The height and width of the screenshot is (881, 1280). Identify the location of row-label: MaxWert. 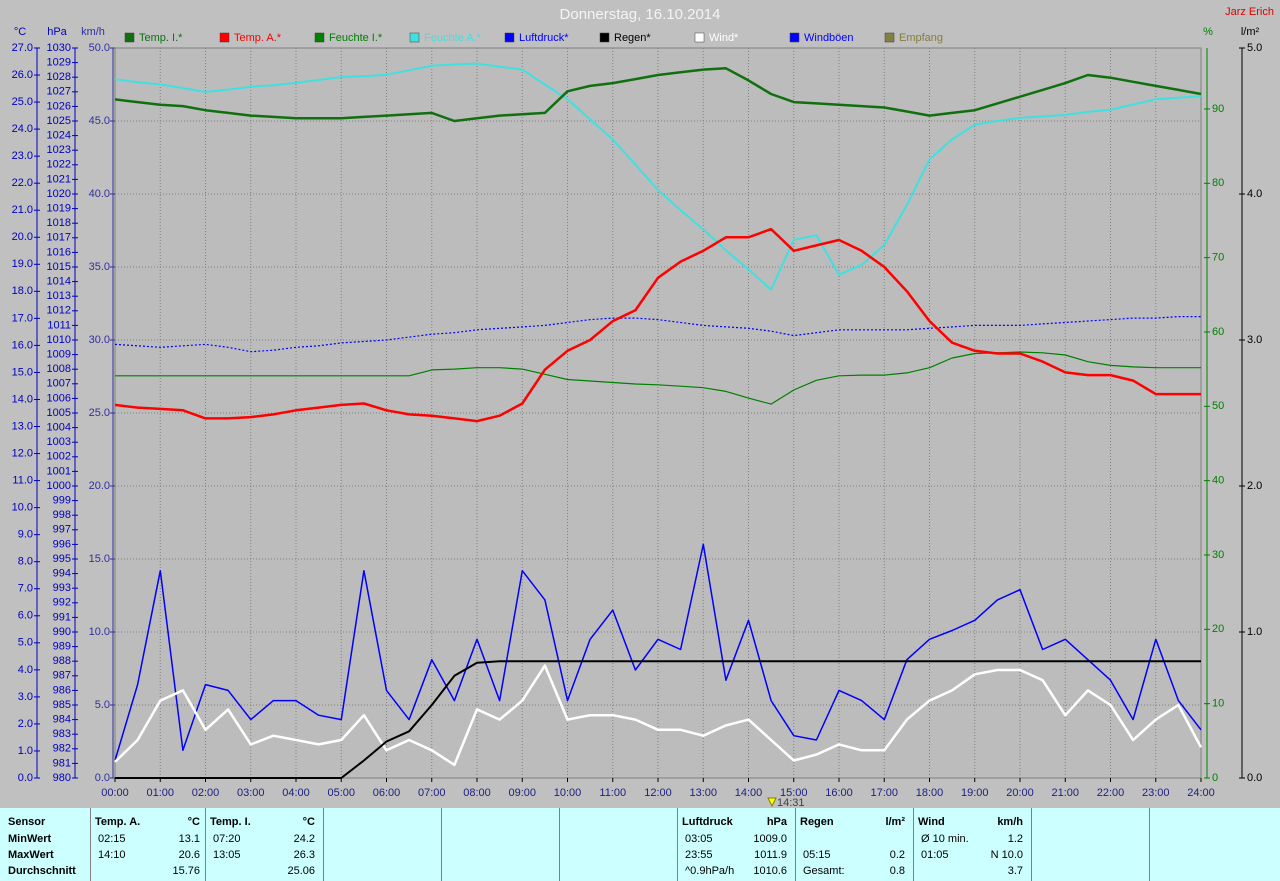
(31, 855).